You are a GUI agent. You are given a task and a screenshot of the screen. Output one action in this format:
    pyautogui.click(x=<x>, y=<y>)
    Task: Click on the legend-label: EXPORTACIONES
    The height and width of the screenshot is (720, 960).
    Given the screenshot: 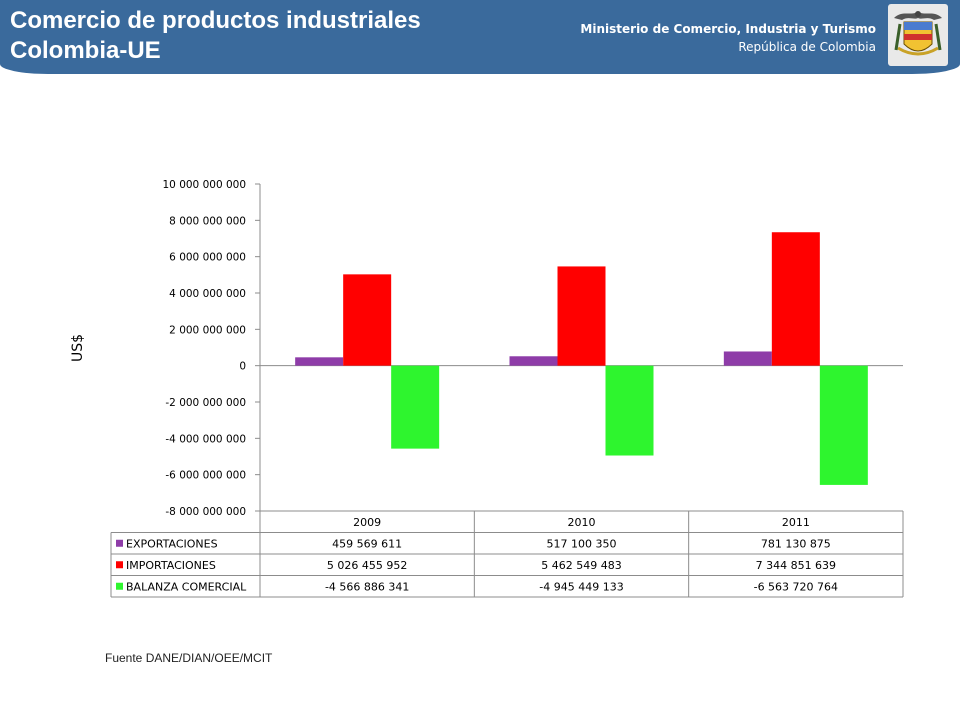 What is the action you would take?
    pyautogui.click(x=172, y=543)
    